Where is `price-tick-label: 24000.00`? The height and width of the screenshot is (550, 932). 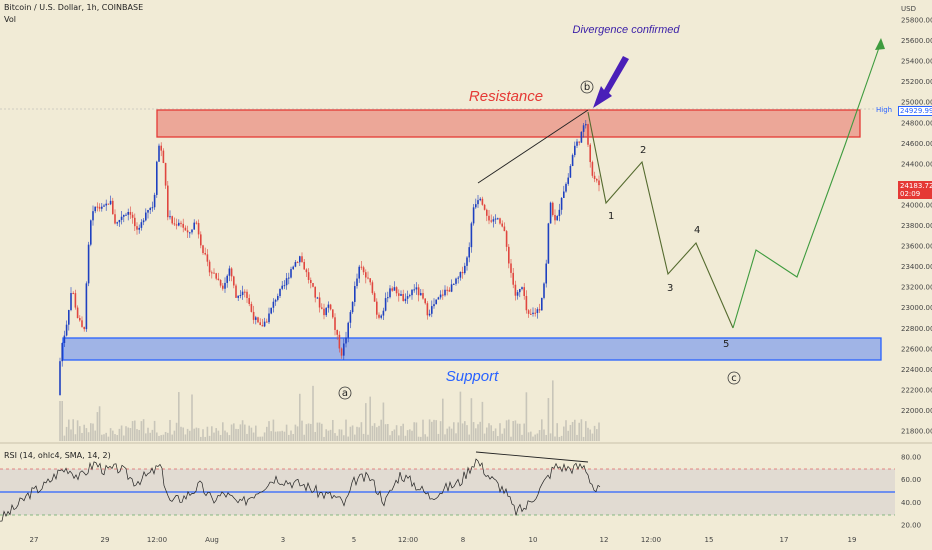 price-tick-label: 24000.00 is located at coordinates (916, 205).